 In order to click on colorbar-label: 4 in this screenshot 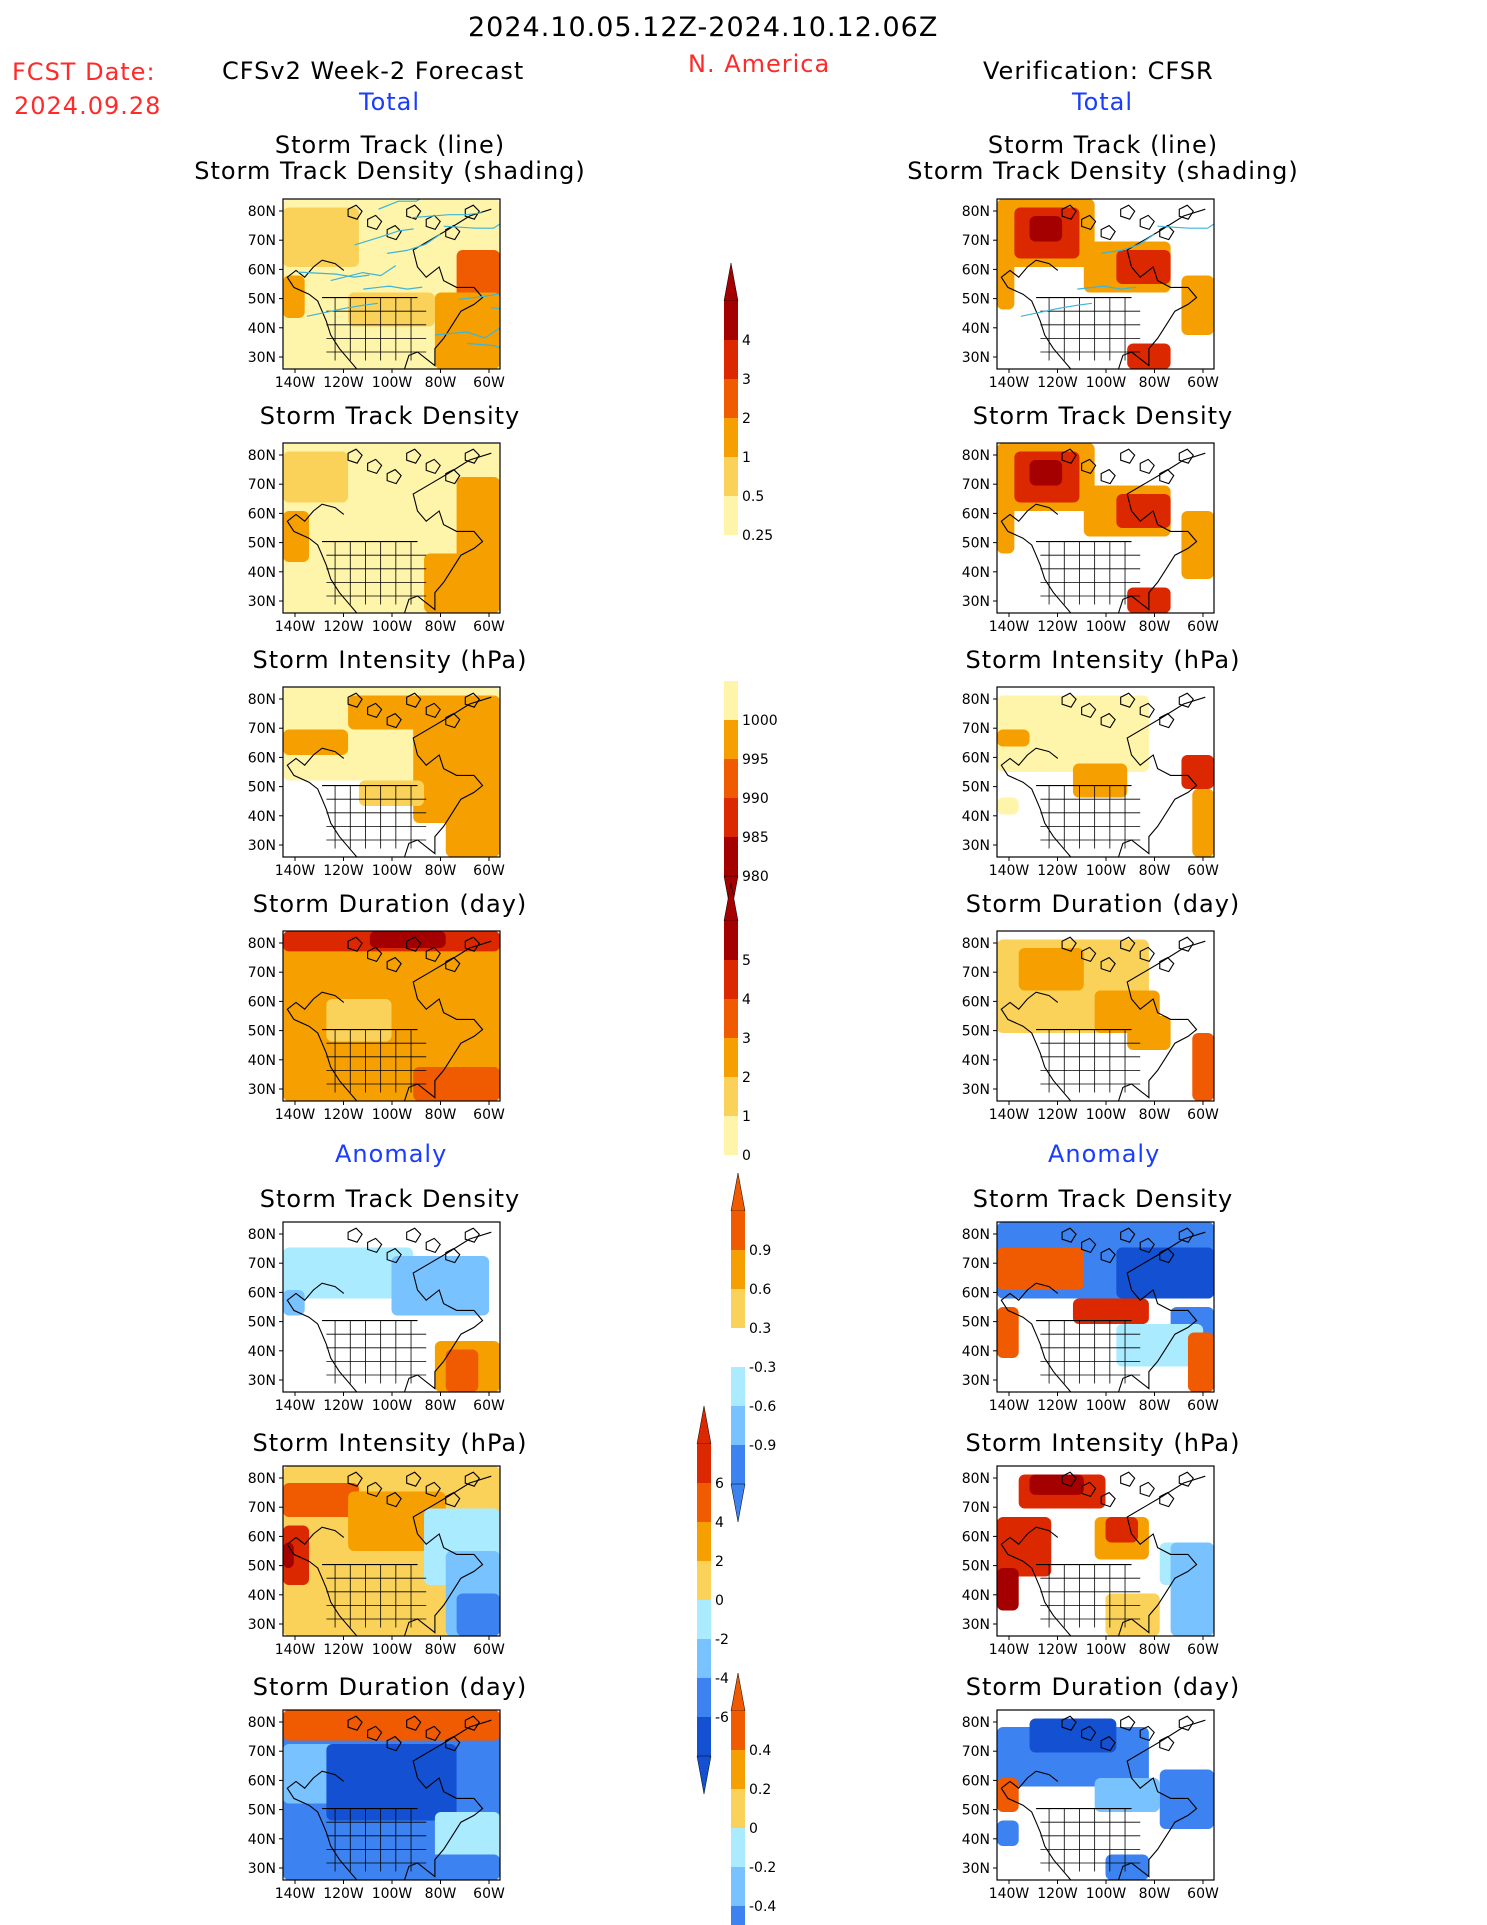, I will do `click(719, 1523)`.